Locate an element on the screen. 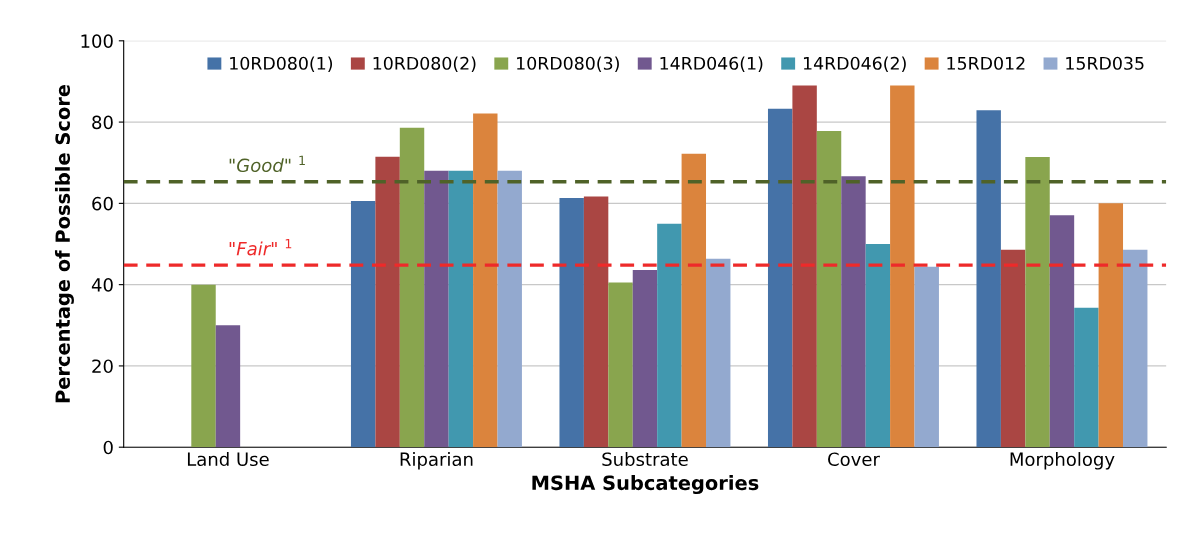  x-tick-label: Riparian is located at coordinates (436, 461).